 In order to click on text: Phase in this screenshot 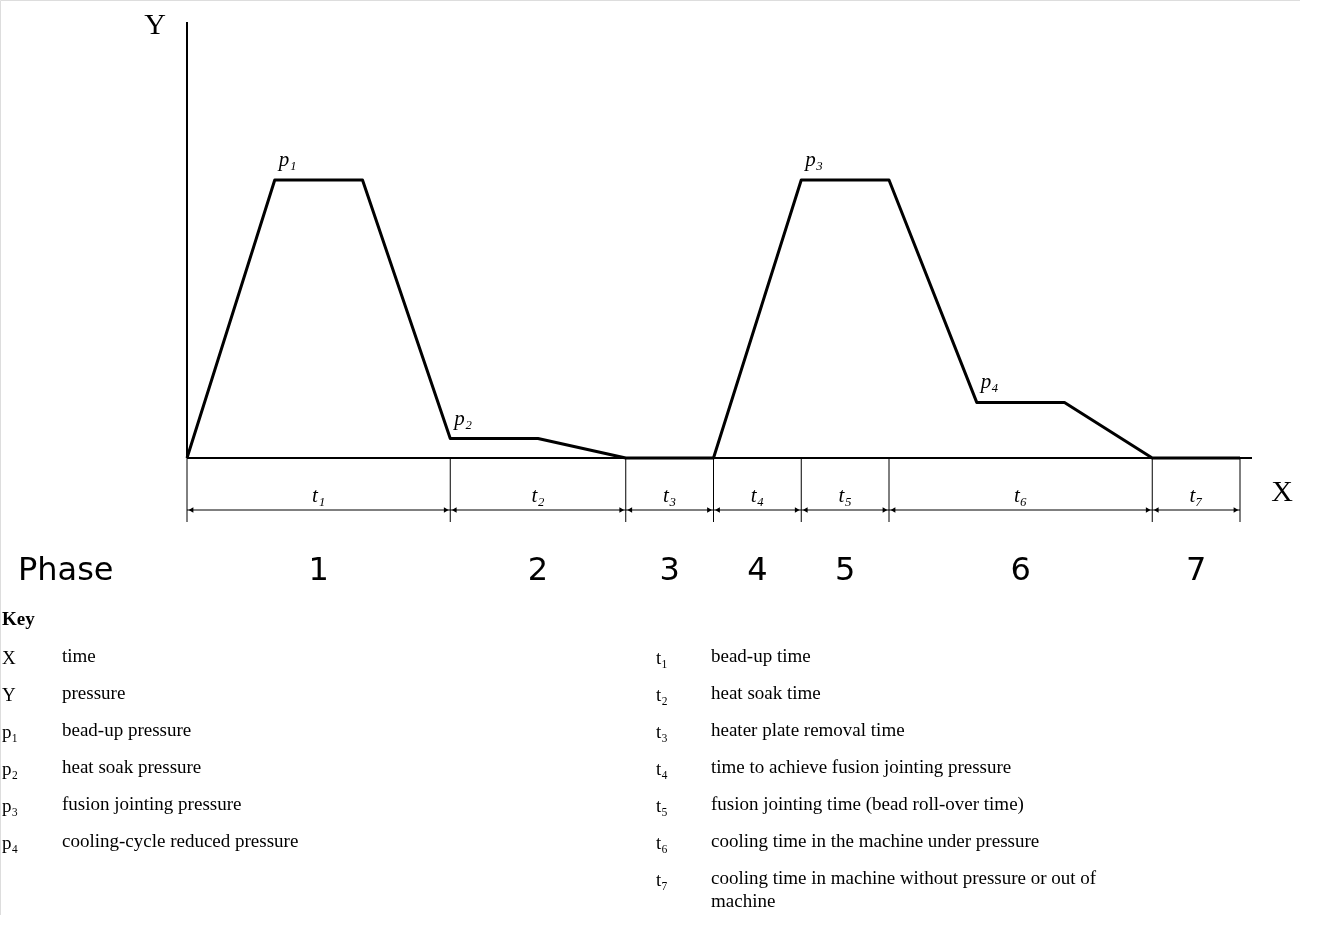, I will do `click(66, 569)`.